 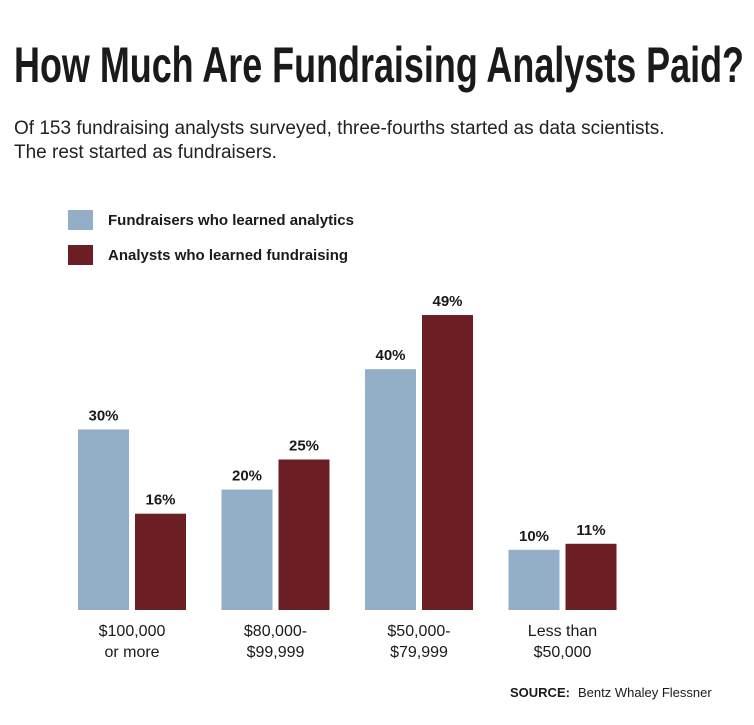 I want to click on value-label: 10%, so click(x=534, y=536).